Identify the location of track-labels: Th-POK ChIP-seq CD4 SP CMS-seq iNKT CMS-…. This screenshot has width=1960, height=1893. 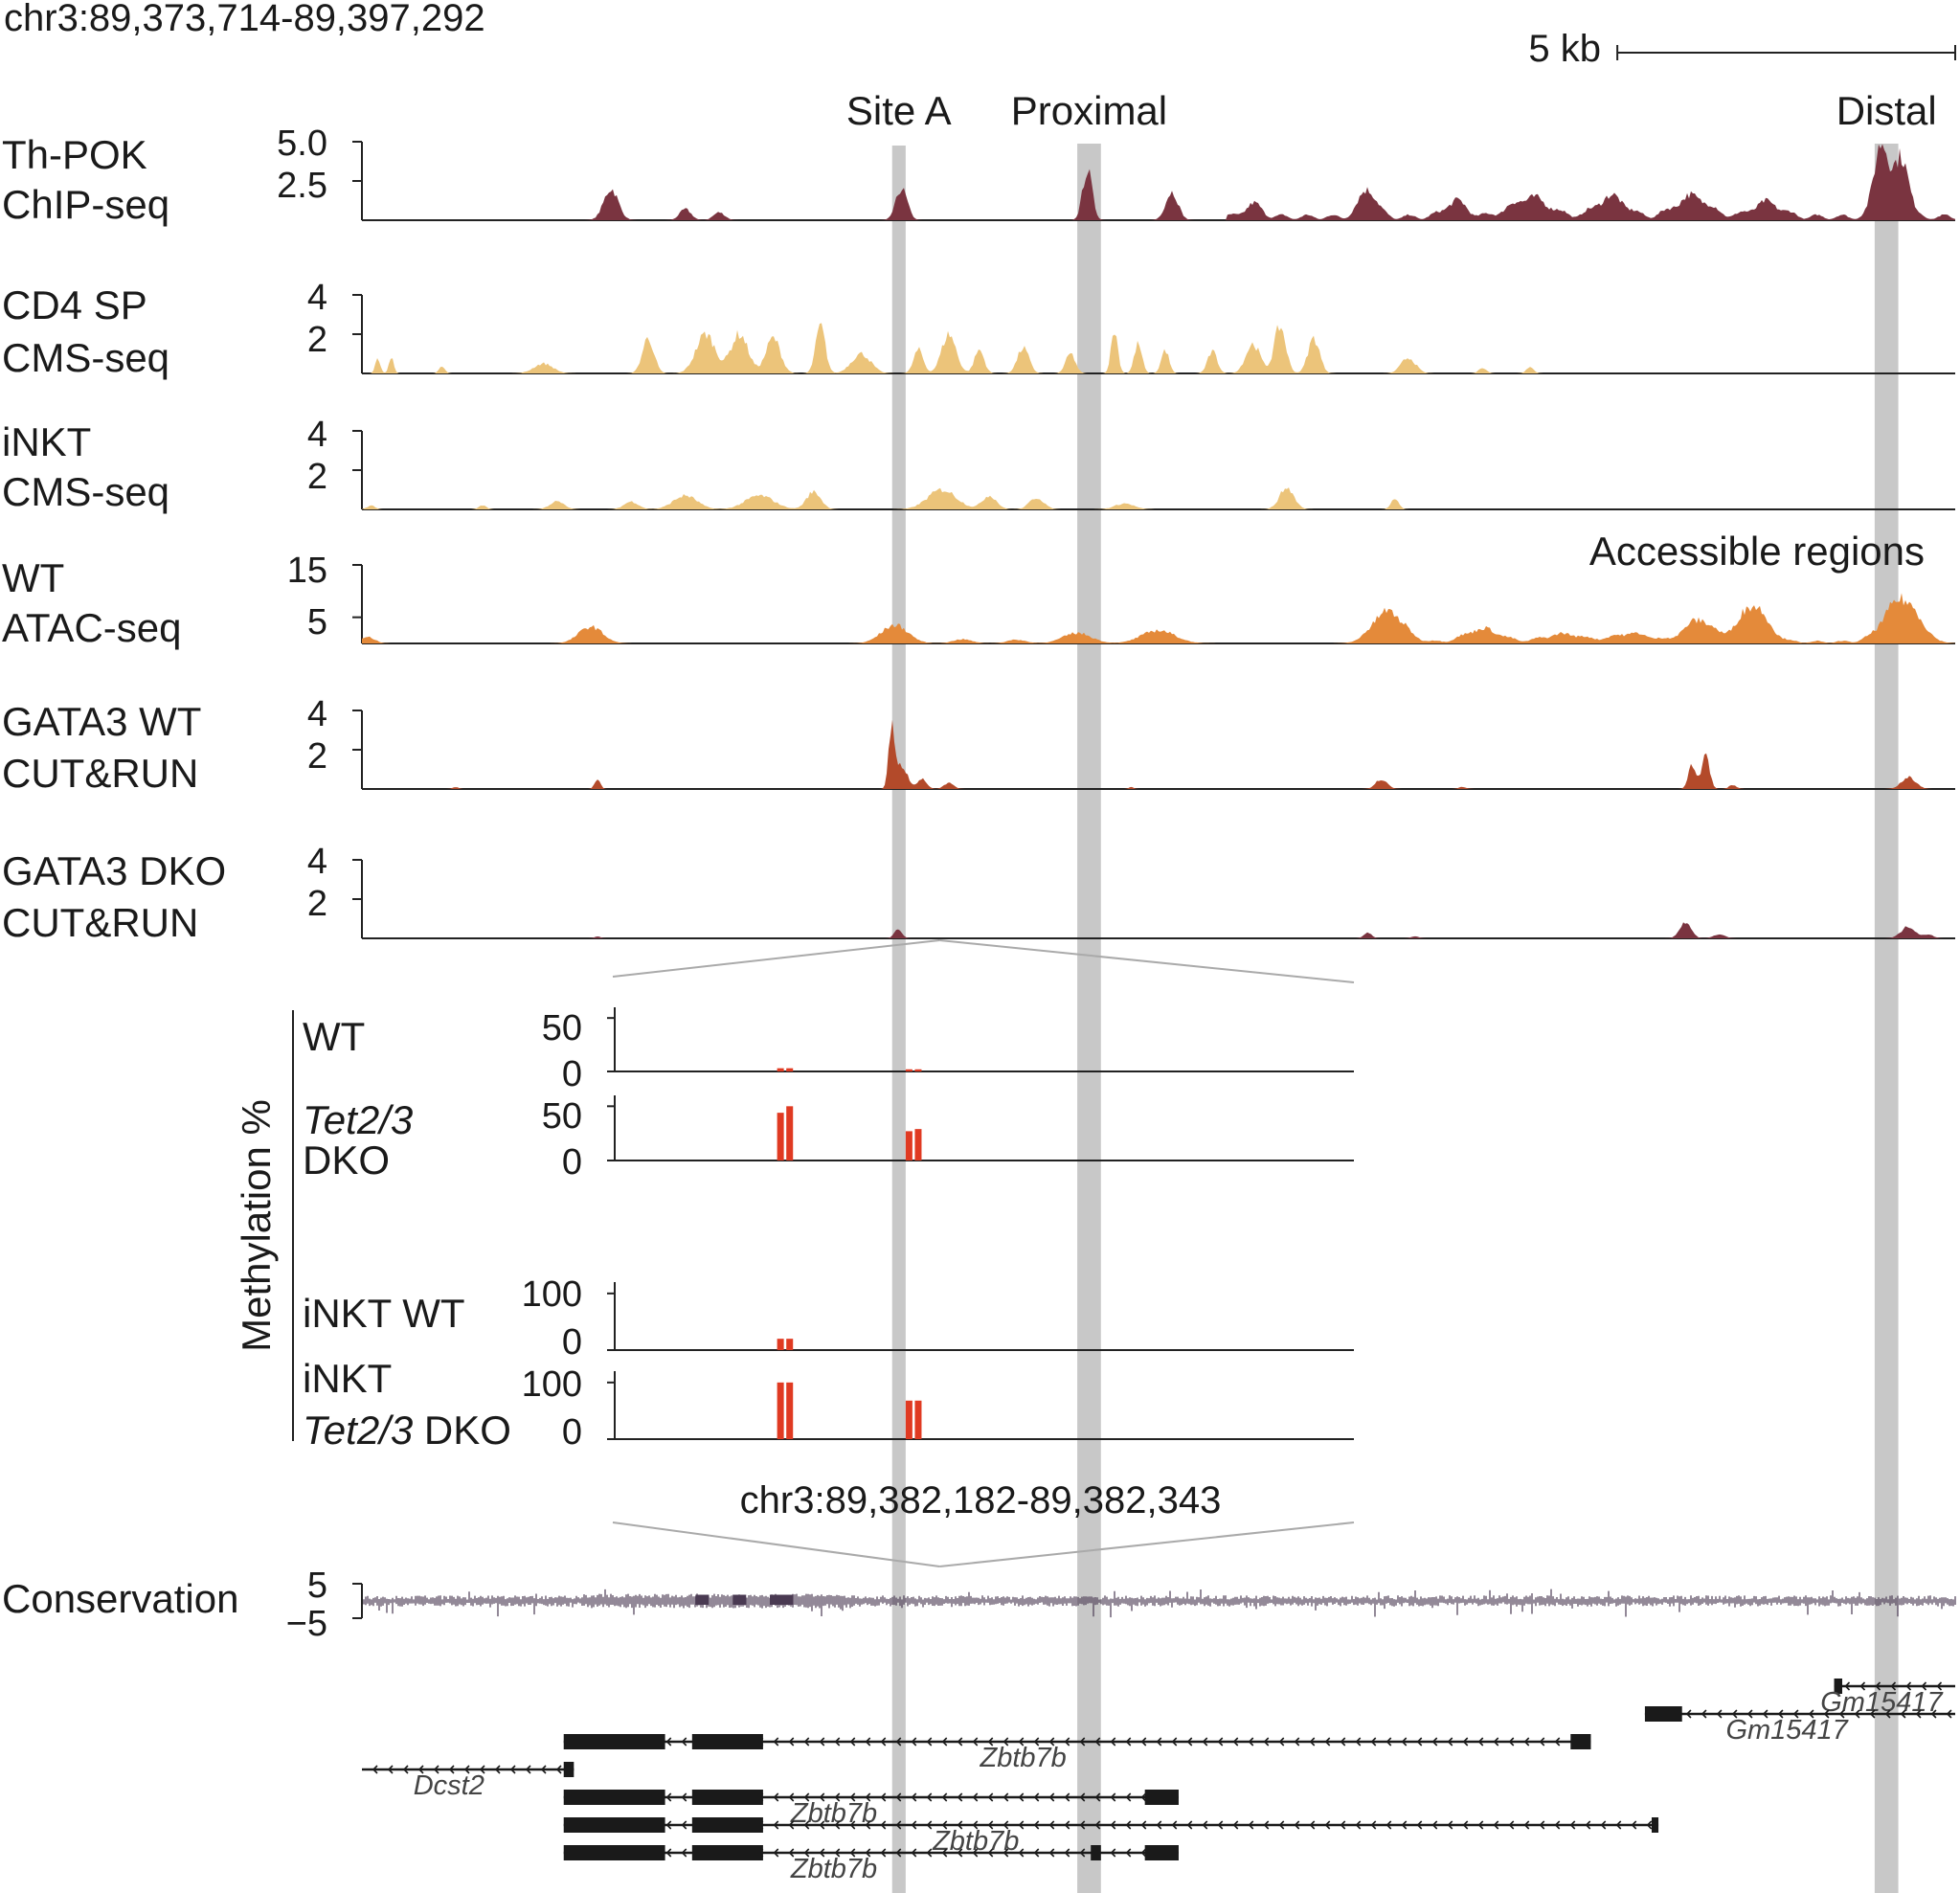
(114, 539).